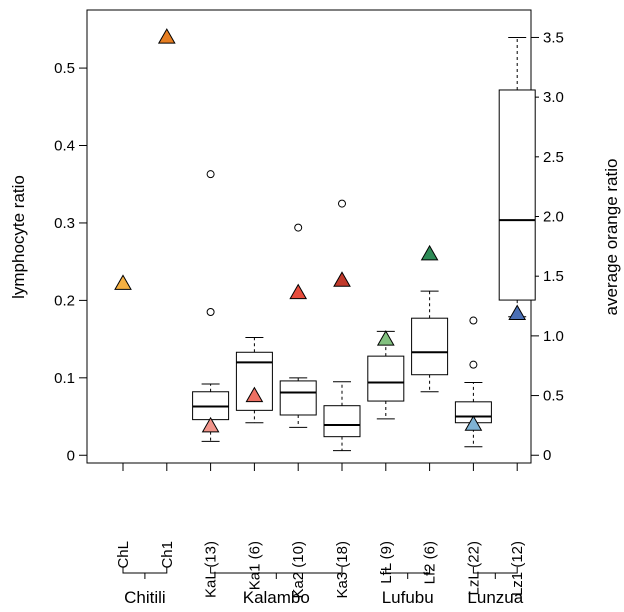 This screenshot has width=624, height=612. What do you see at coordinates (18, 237) in the screenshot?
I see `y-axis-title: lymphocyte ratio` at bounding box center [18, 237].